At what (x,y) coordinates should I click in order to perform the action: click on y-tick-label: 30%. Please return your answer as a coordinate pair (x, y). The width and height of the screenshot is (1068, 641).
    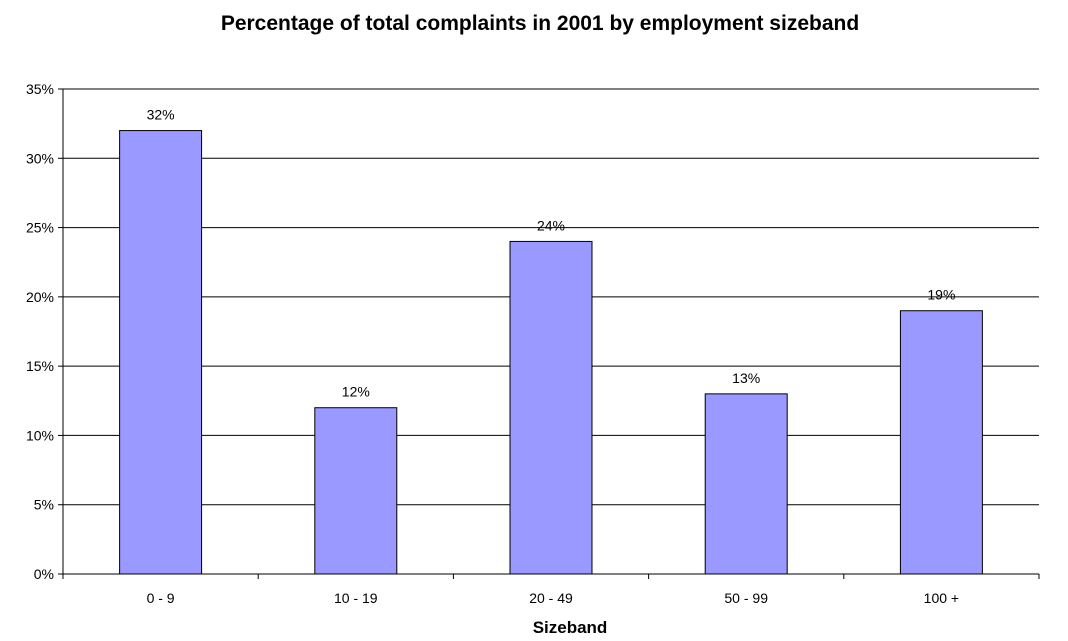
    Looking at the image, I should click on (40, 158).